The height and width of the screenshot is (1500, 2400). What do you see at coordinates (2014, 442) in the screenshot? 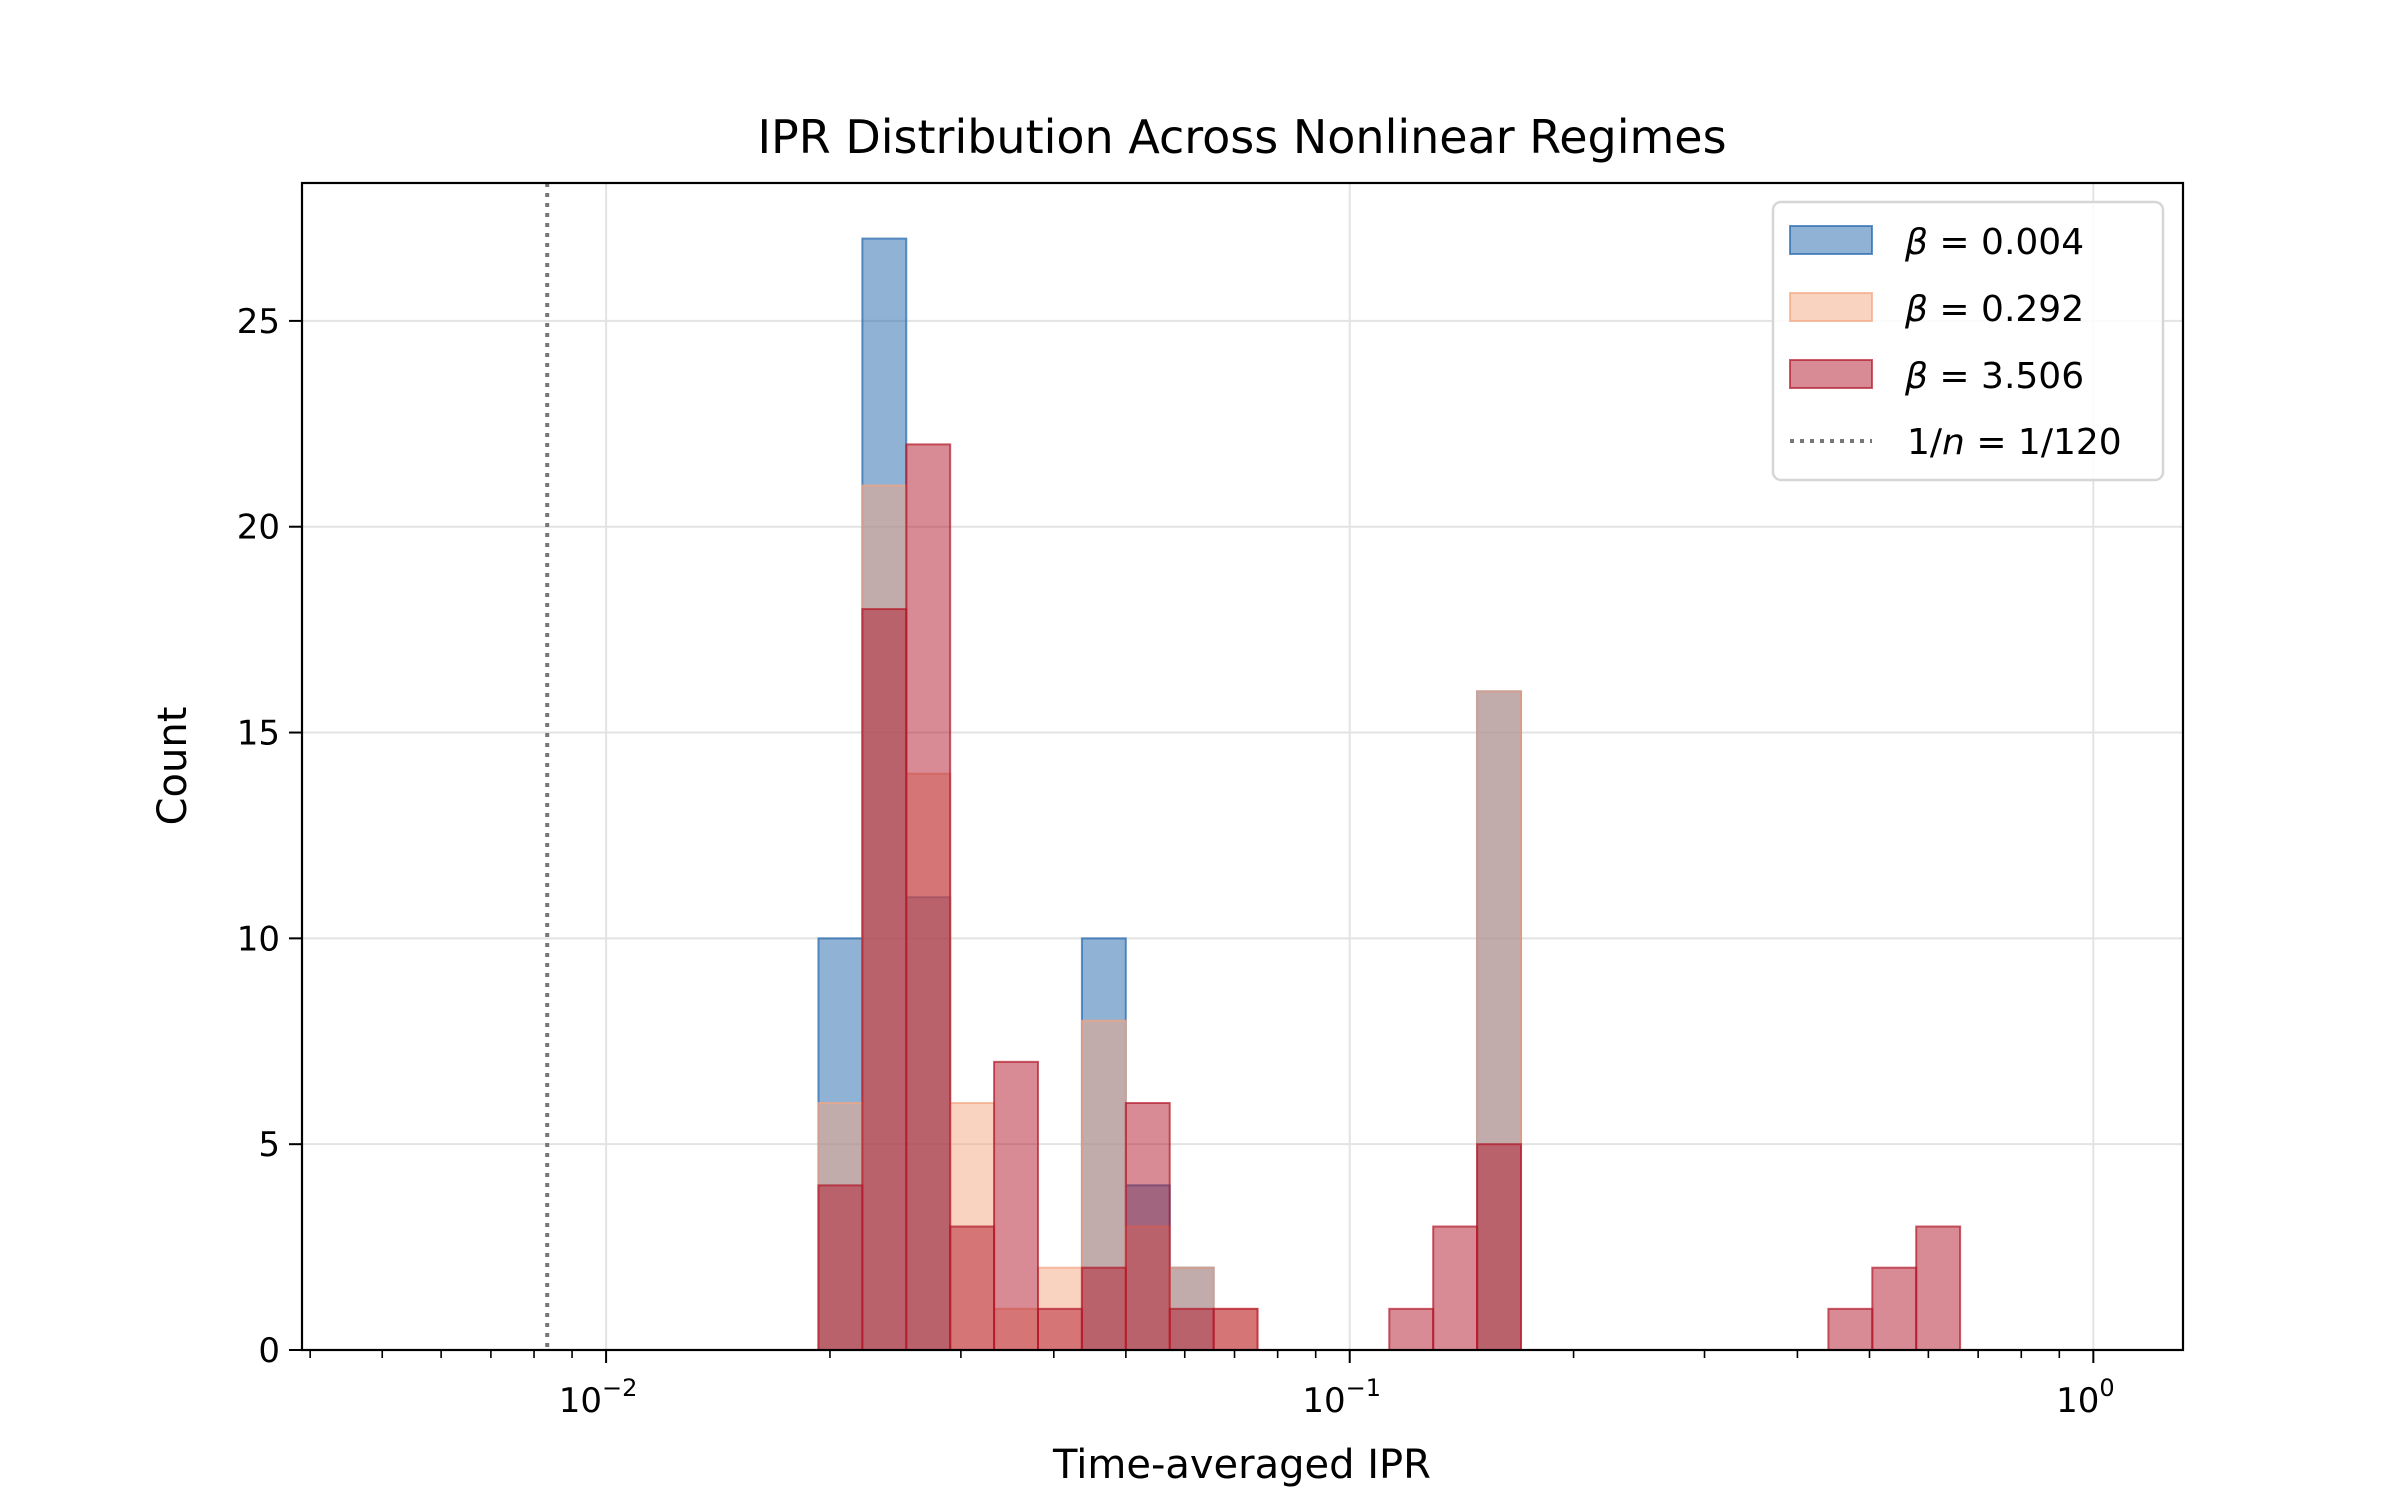
I see `legend-label: 1/n = 1/120` at bounding box center [2014, 442].